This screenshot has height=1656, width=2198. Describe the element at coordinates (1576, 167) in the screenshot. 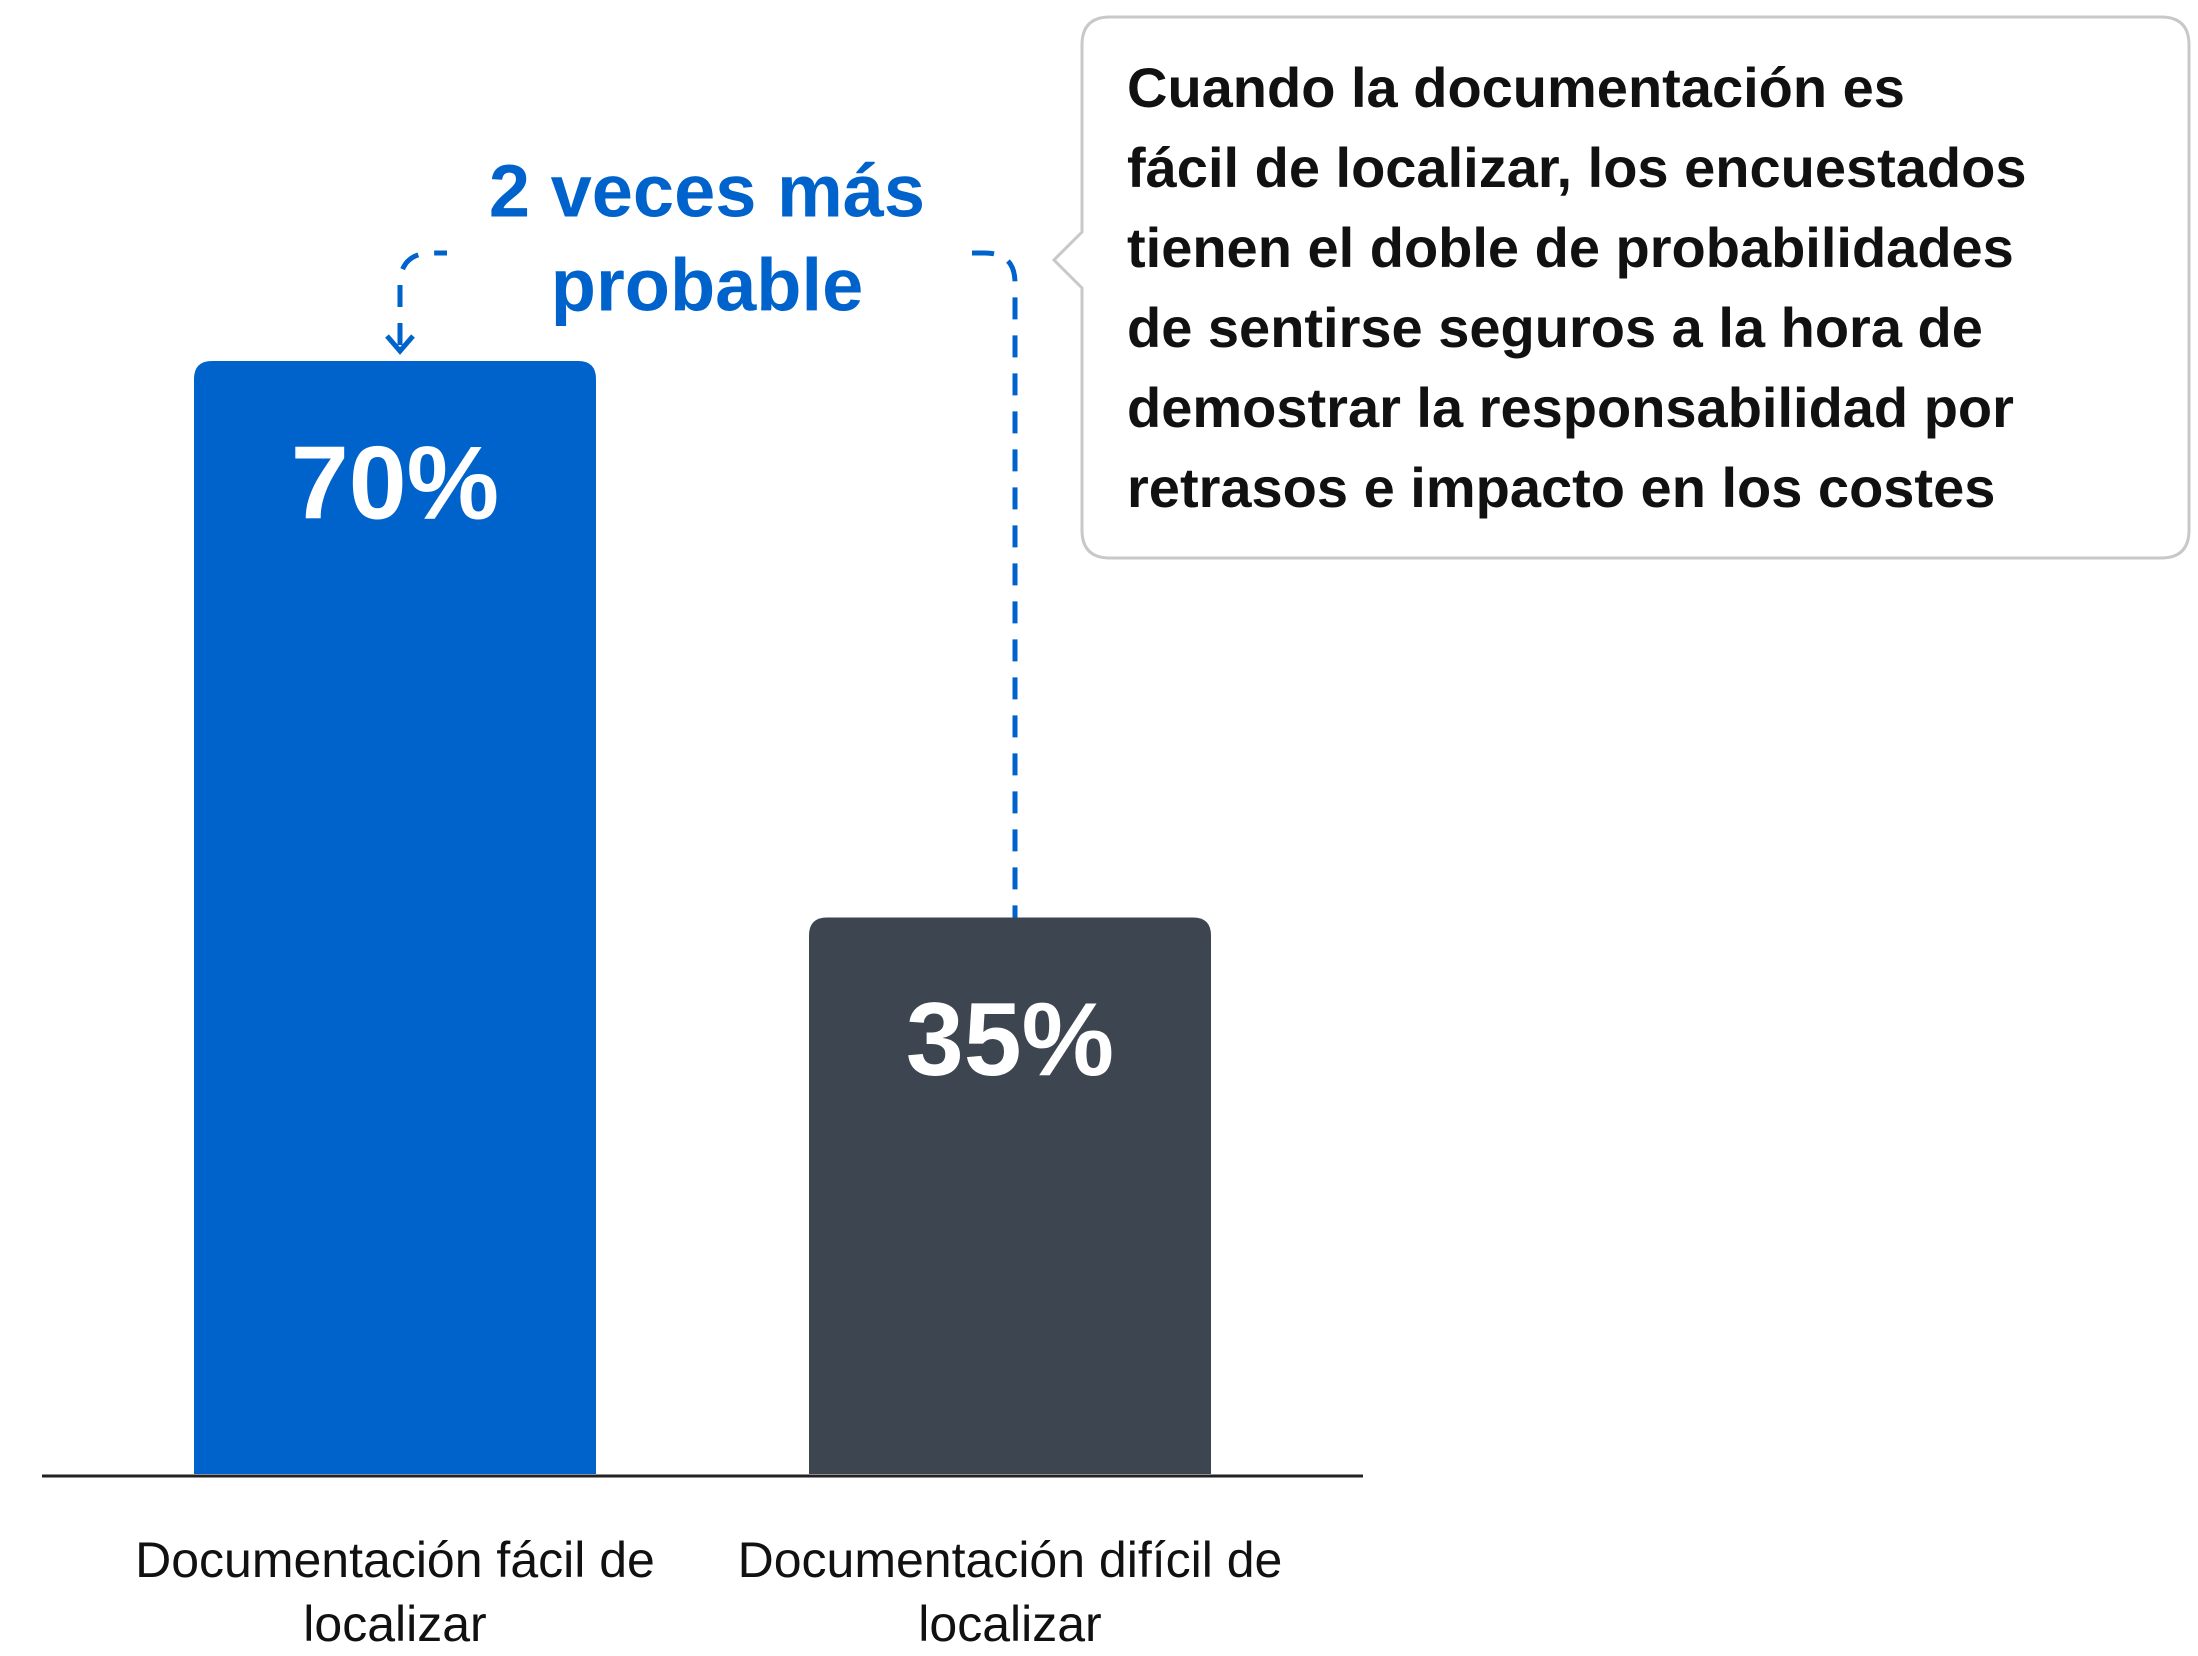

I see `callout-text: fácil de localizar, los encuestados` at that location.